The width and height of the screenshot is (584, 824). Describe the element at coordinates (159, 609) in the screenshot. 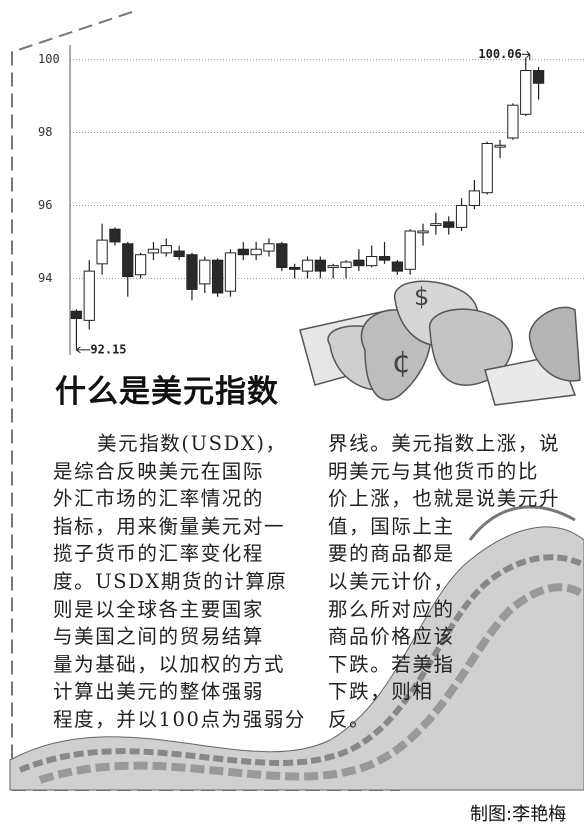

I see `text-line: 则是以全球各主要国家` at that location.